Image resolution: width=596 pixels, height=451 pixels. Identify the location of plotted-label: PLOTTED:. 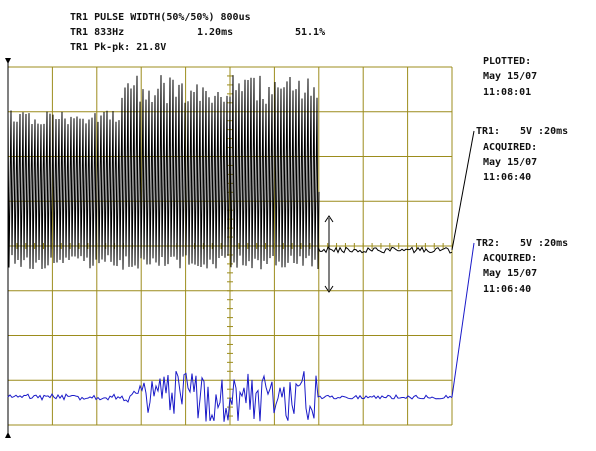
(507, 61).